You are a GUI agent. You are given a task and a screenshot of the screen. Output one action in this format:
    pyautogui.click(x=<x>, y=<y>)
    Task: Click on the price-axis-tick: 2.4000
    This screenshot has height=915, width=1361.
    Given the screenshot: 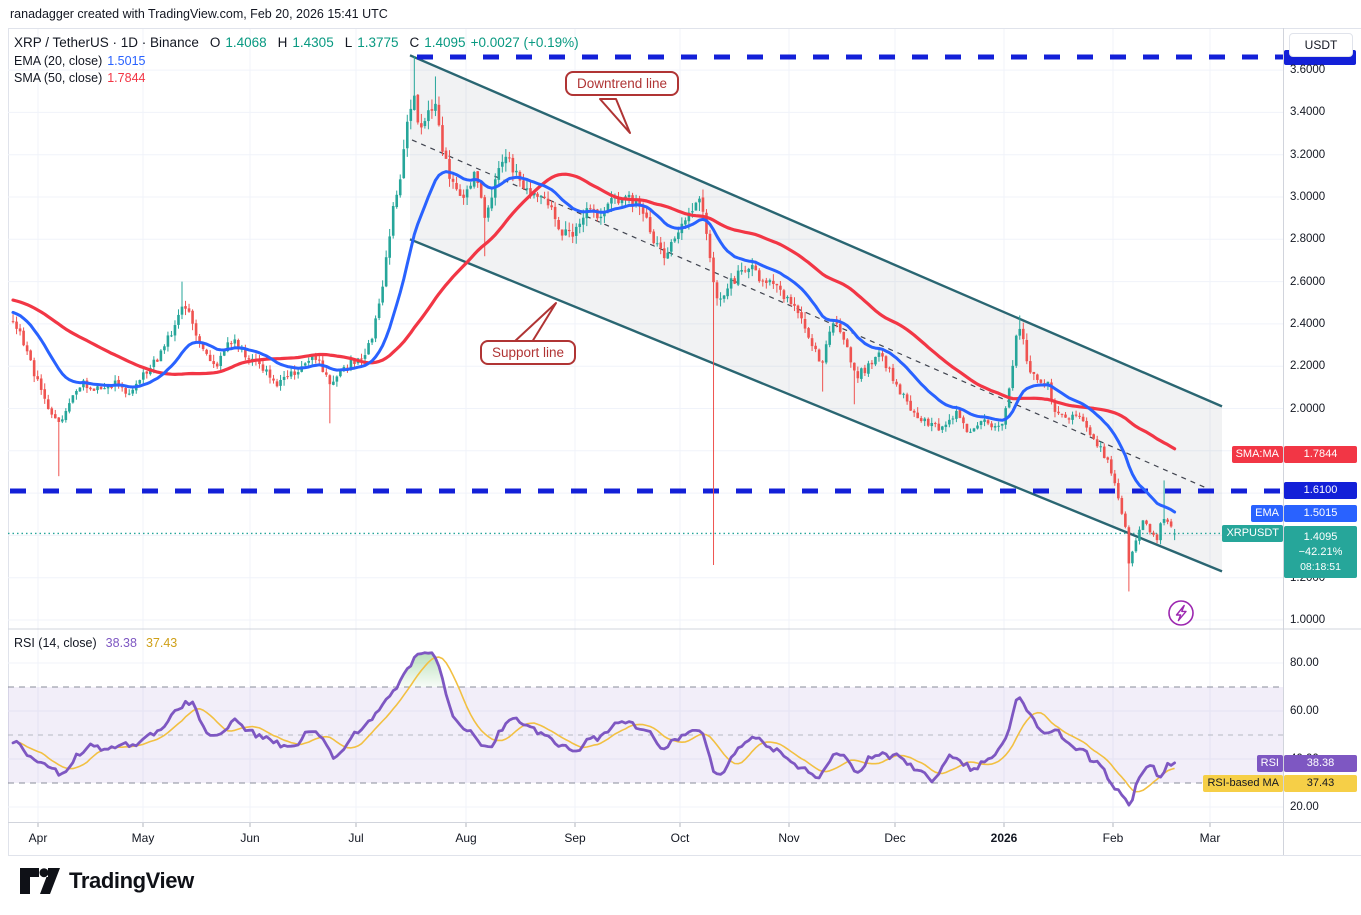 What is the action you would take?
    pyautogui.click(x=1308, y=323)
    